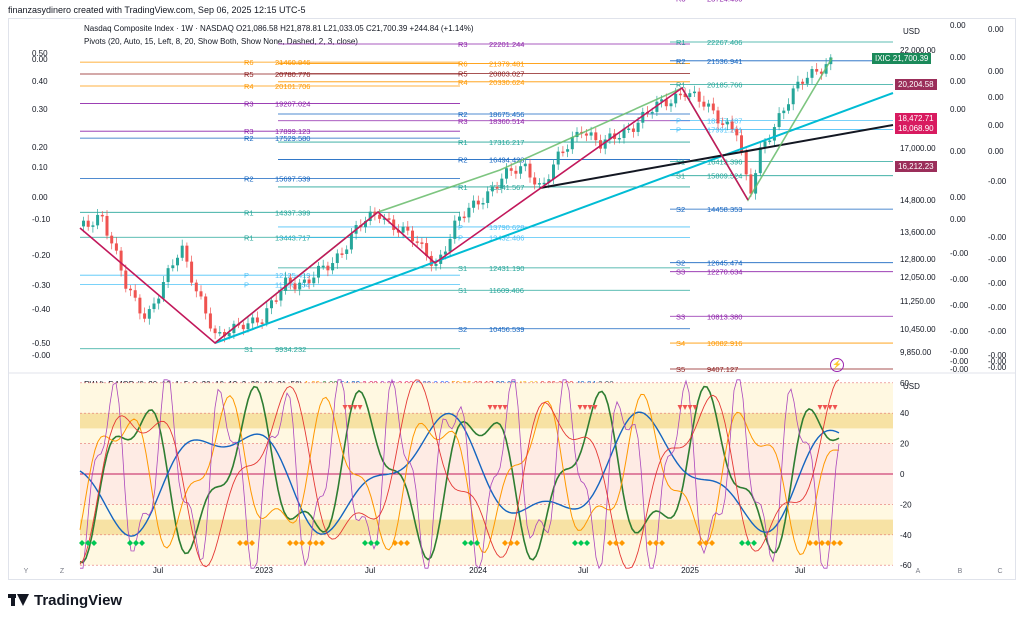  Describe the element at coordinates (19, 600) in the screenshot. I see `tradingview-mark-icon` at that location.